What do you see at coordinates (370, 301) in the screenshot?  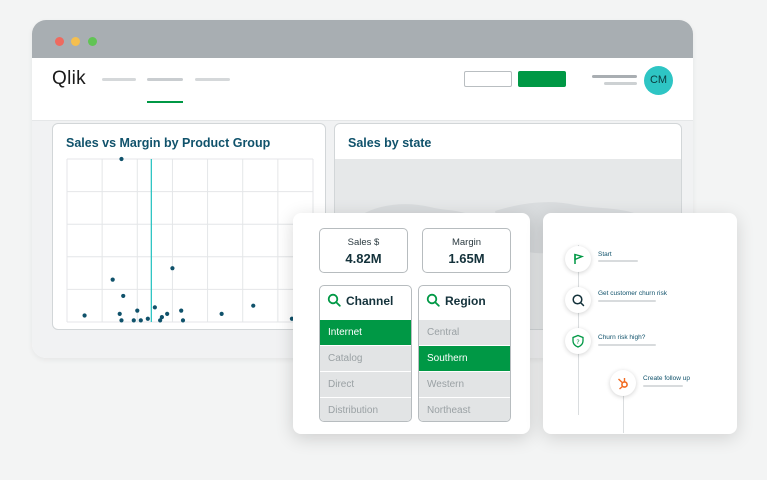 I see `channel-filter-title: Channel` at bounding box center [370, 301].